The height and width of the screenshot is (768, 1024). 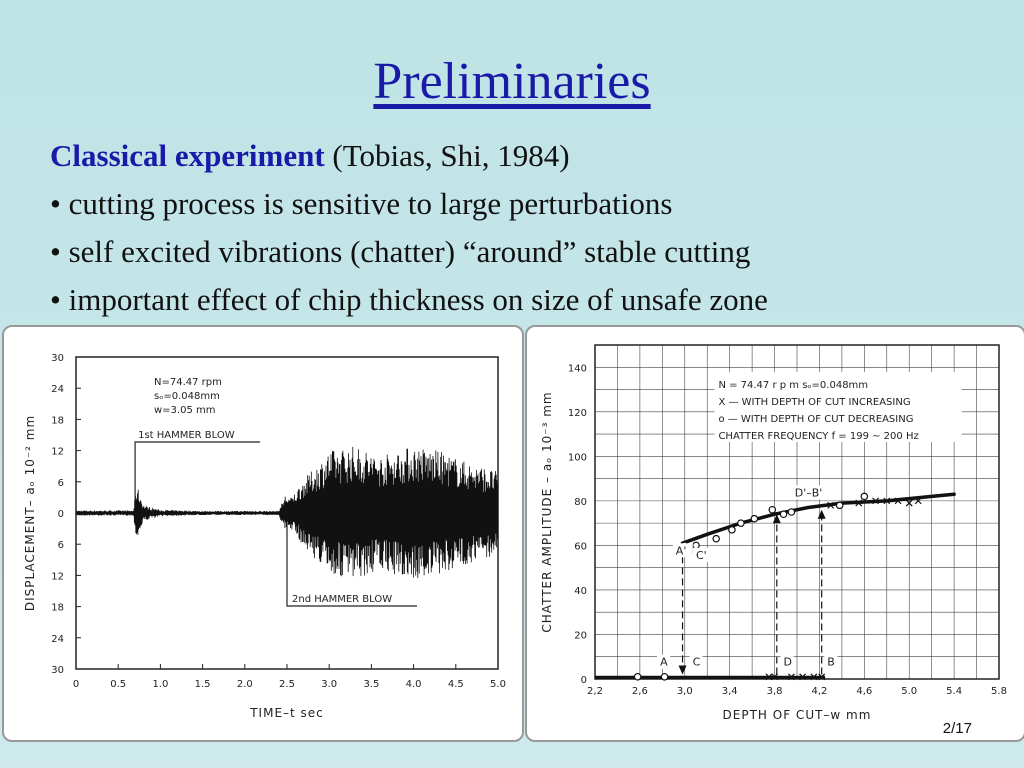 I want to click on x-axis-label: DEPTH OF CUT–w mm, so click(x=797, y=715).